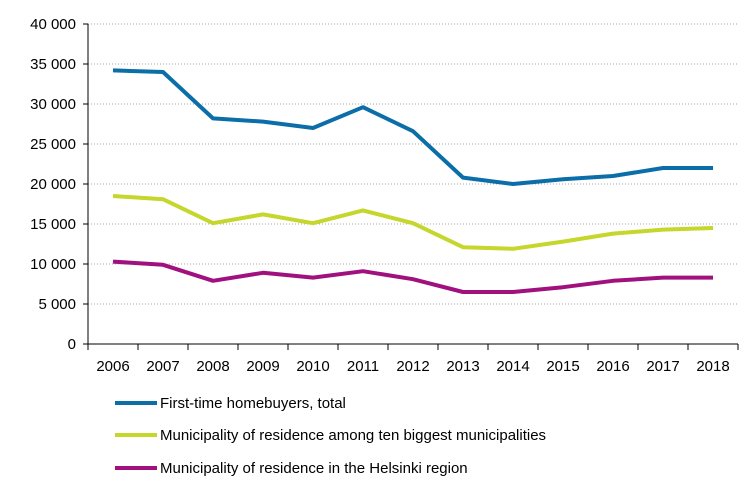 Image resolution: width=739 pixels, height=483 pixels. I want to click on y-tick-label: 15 000, so click(53, 224).